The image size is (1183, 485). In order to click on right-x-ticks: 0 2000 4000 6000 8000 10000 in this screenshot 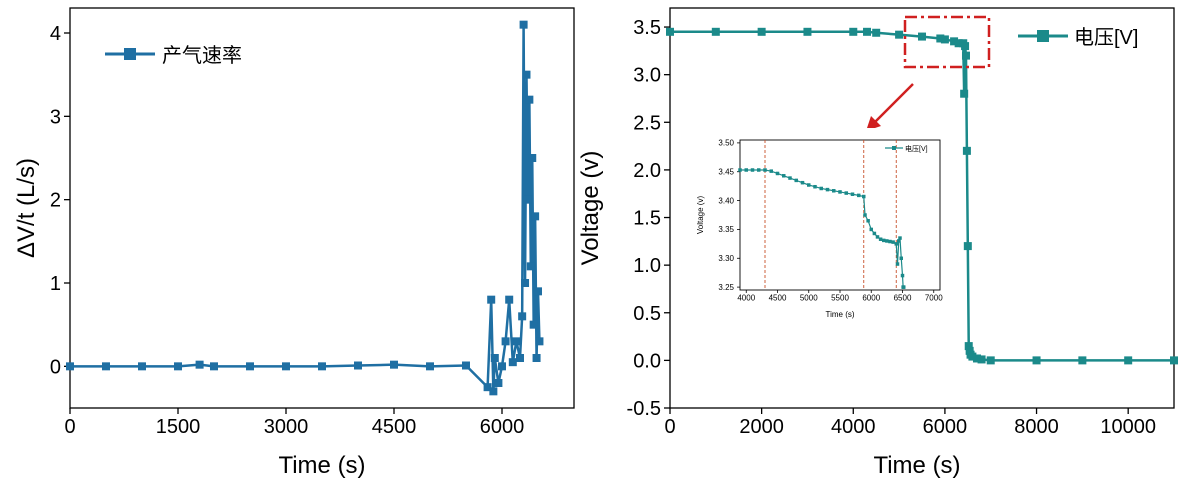, I will do `click(910, 423)`.